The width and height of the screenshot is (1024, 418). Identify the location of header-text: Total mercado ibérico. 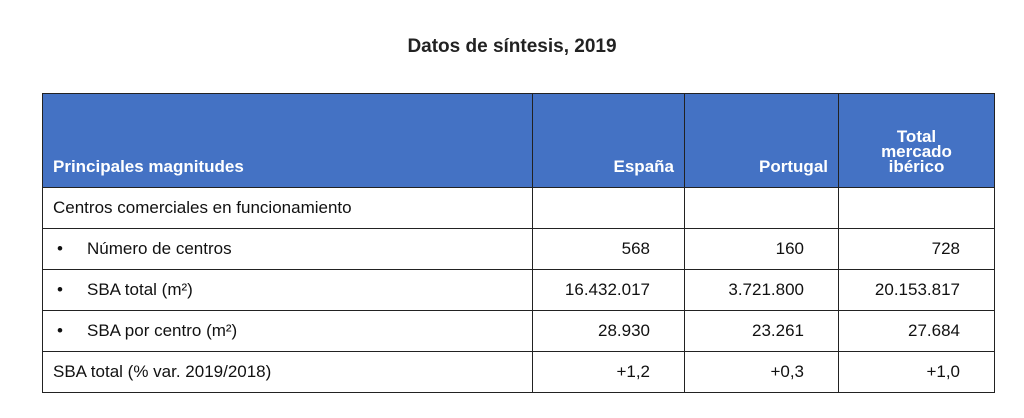
(916, 151).